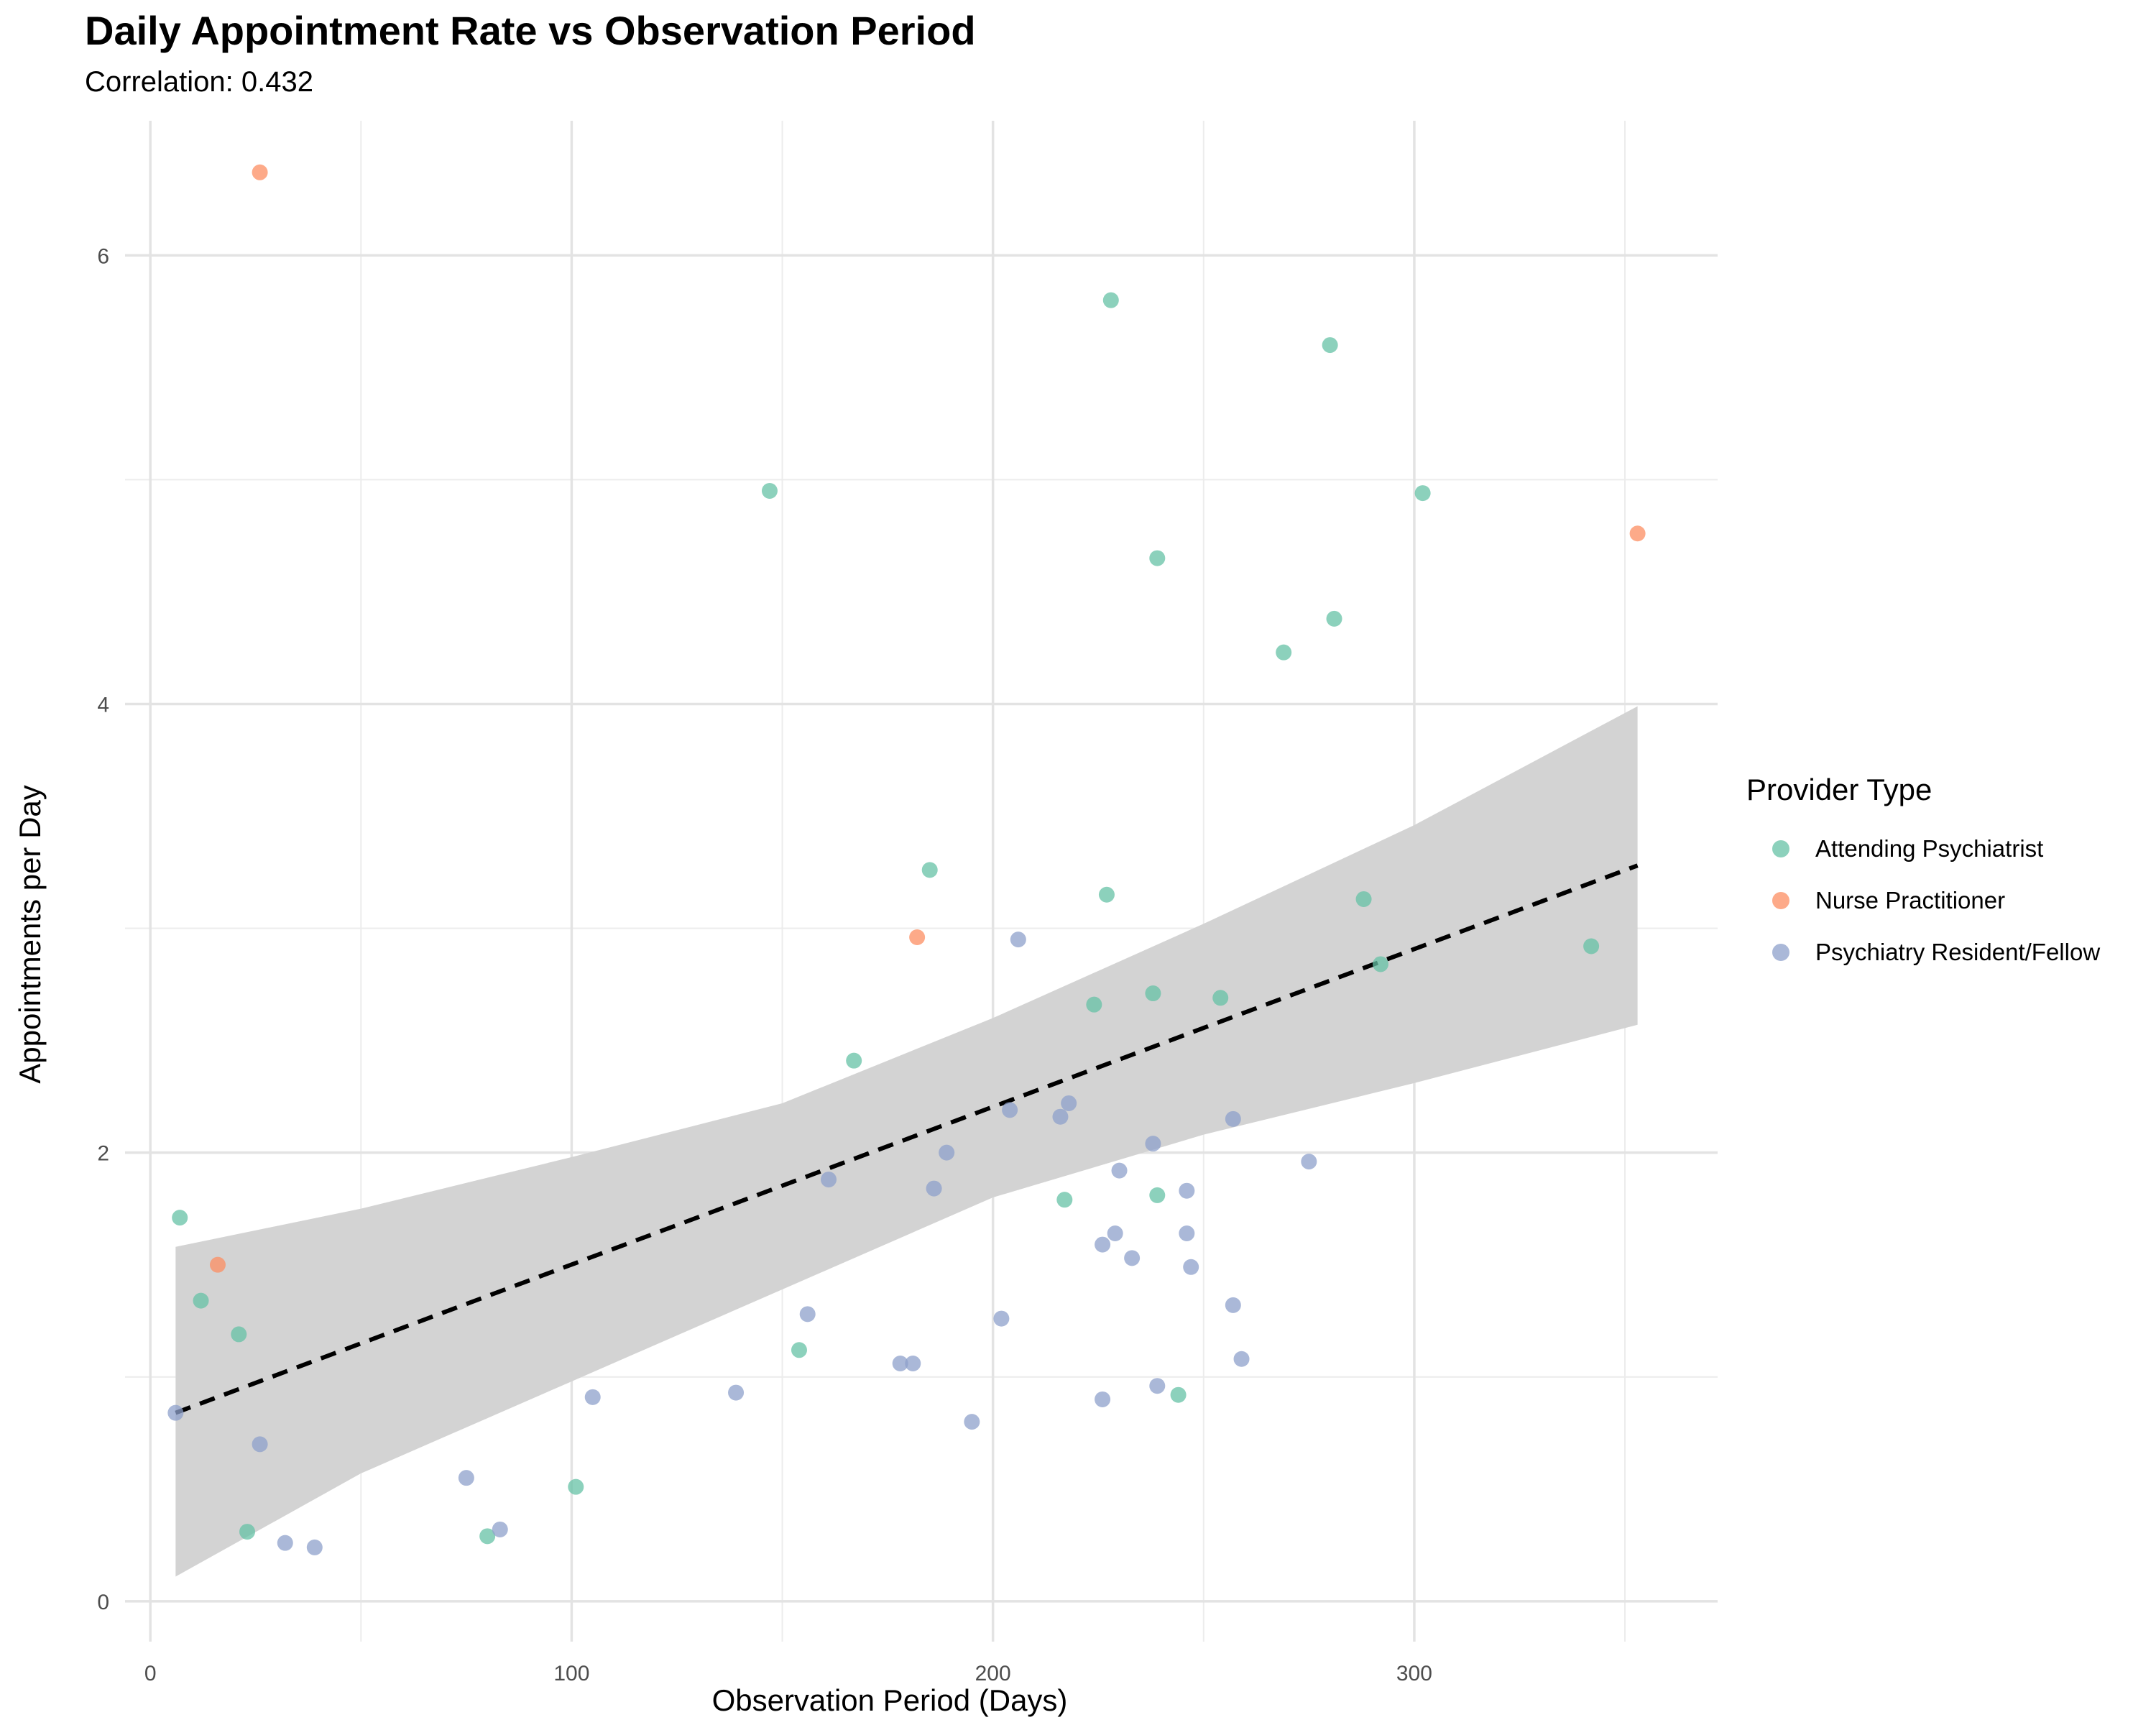 The height and width of the screenshot is (1725, 2156). I want to click on x-axis-title: Observation Period (Days), so click(890, 1700).